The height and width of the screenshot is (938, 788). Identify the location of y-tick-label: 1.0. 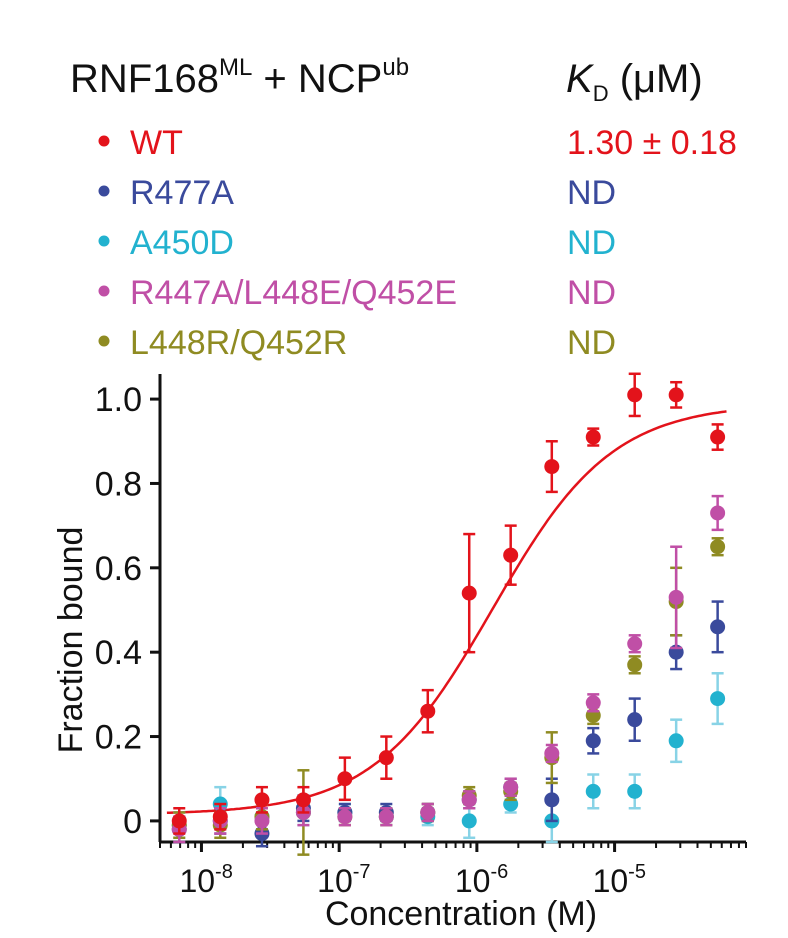
(118, 400).